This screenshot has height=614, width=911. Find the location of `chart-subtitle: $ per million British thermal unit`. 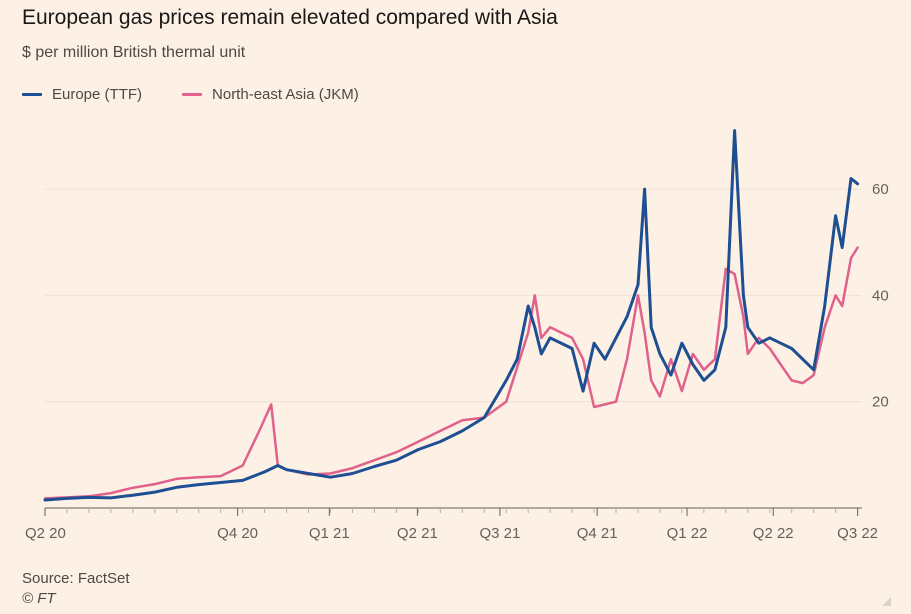

chart-subtitle: $ per million British thermal unit is located at coordinates (134, 52).